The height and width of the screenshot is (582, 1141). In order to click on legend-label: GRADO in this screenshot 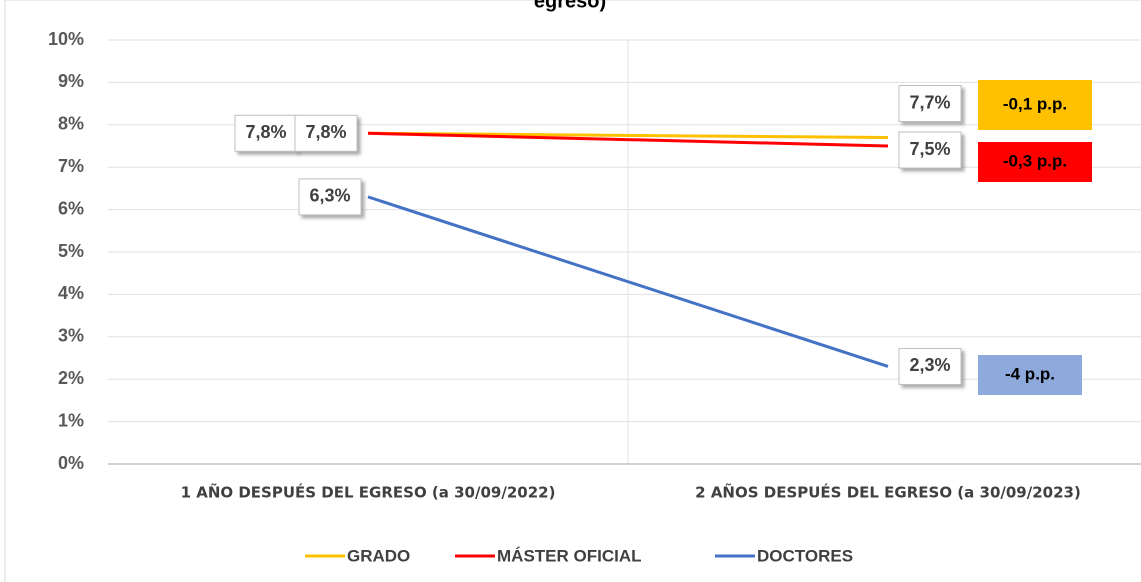, I will do `click(378, 555)`.